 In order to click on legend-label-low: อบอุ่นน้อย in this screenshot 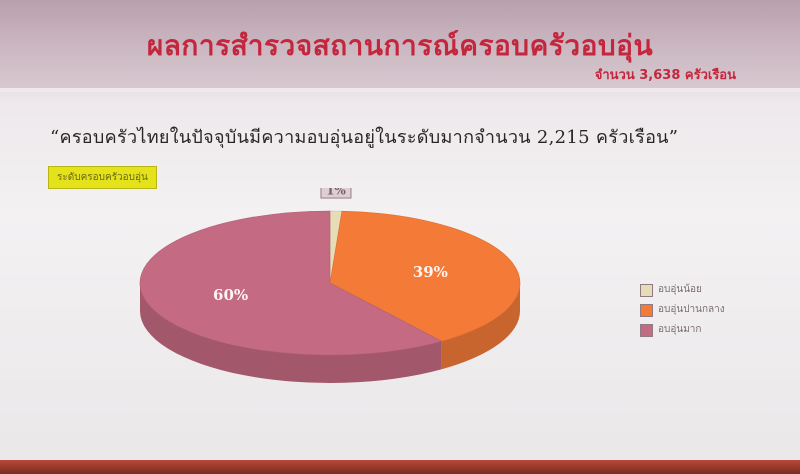, I will do `click(680, 289)`.